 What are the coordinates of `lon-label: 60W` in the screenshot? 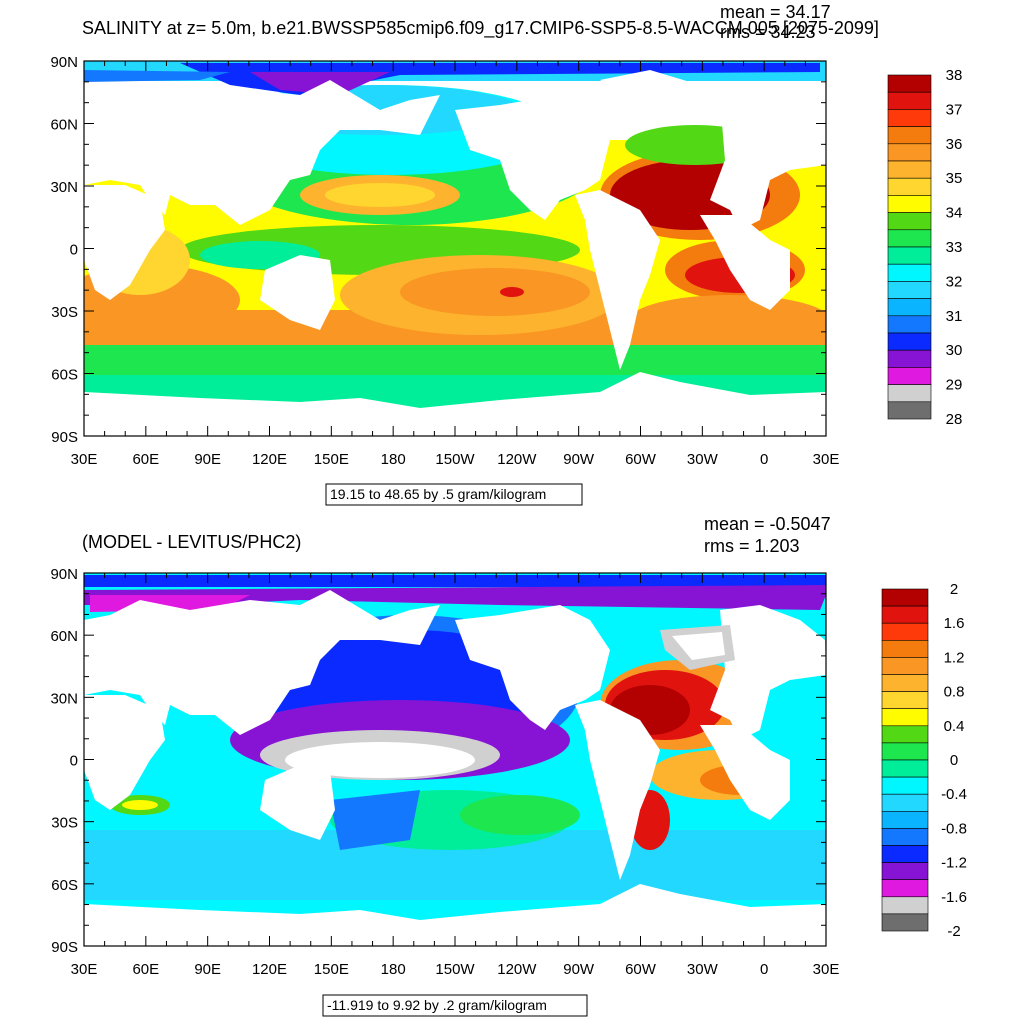 It's located at (641, 969).